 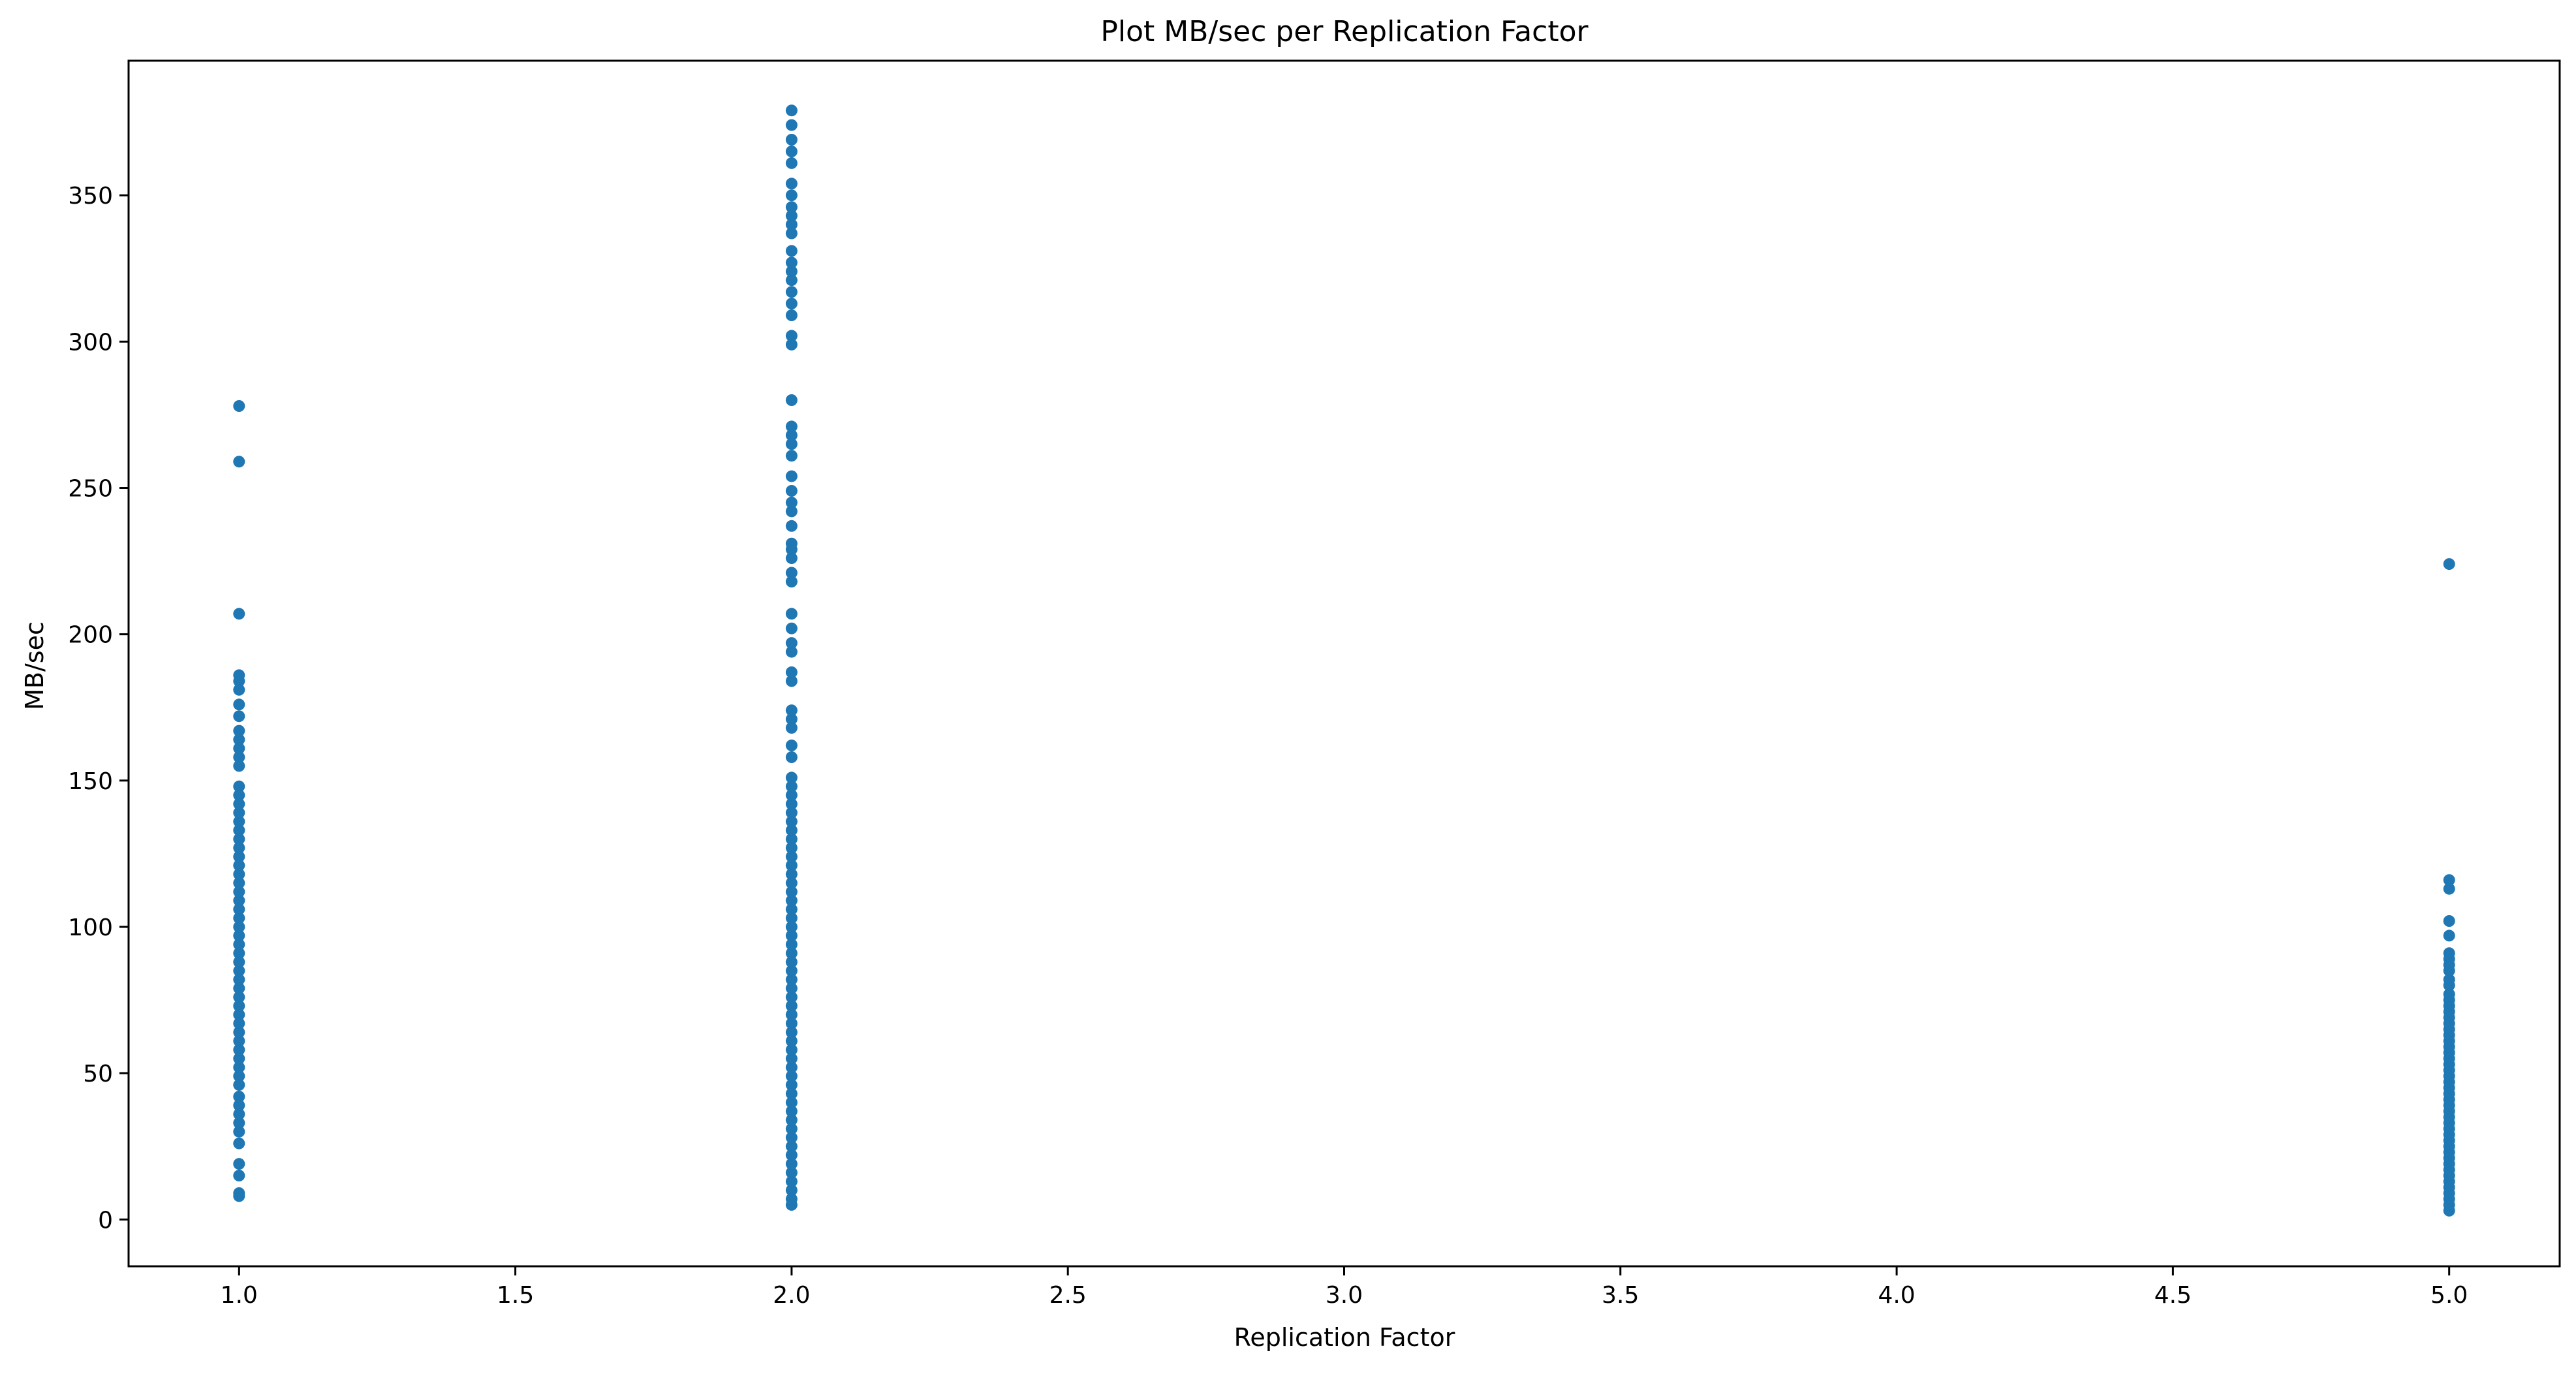 I want to click on x-tick-label-7: 4.5, so click(x=2173, y=1295).